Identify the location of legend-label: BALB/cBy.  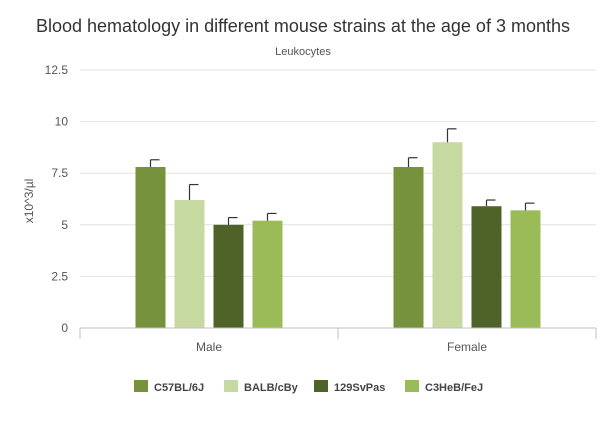
(271, 388).